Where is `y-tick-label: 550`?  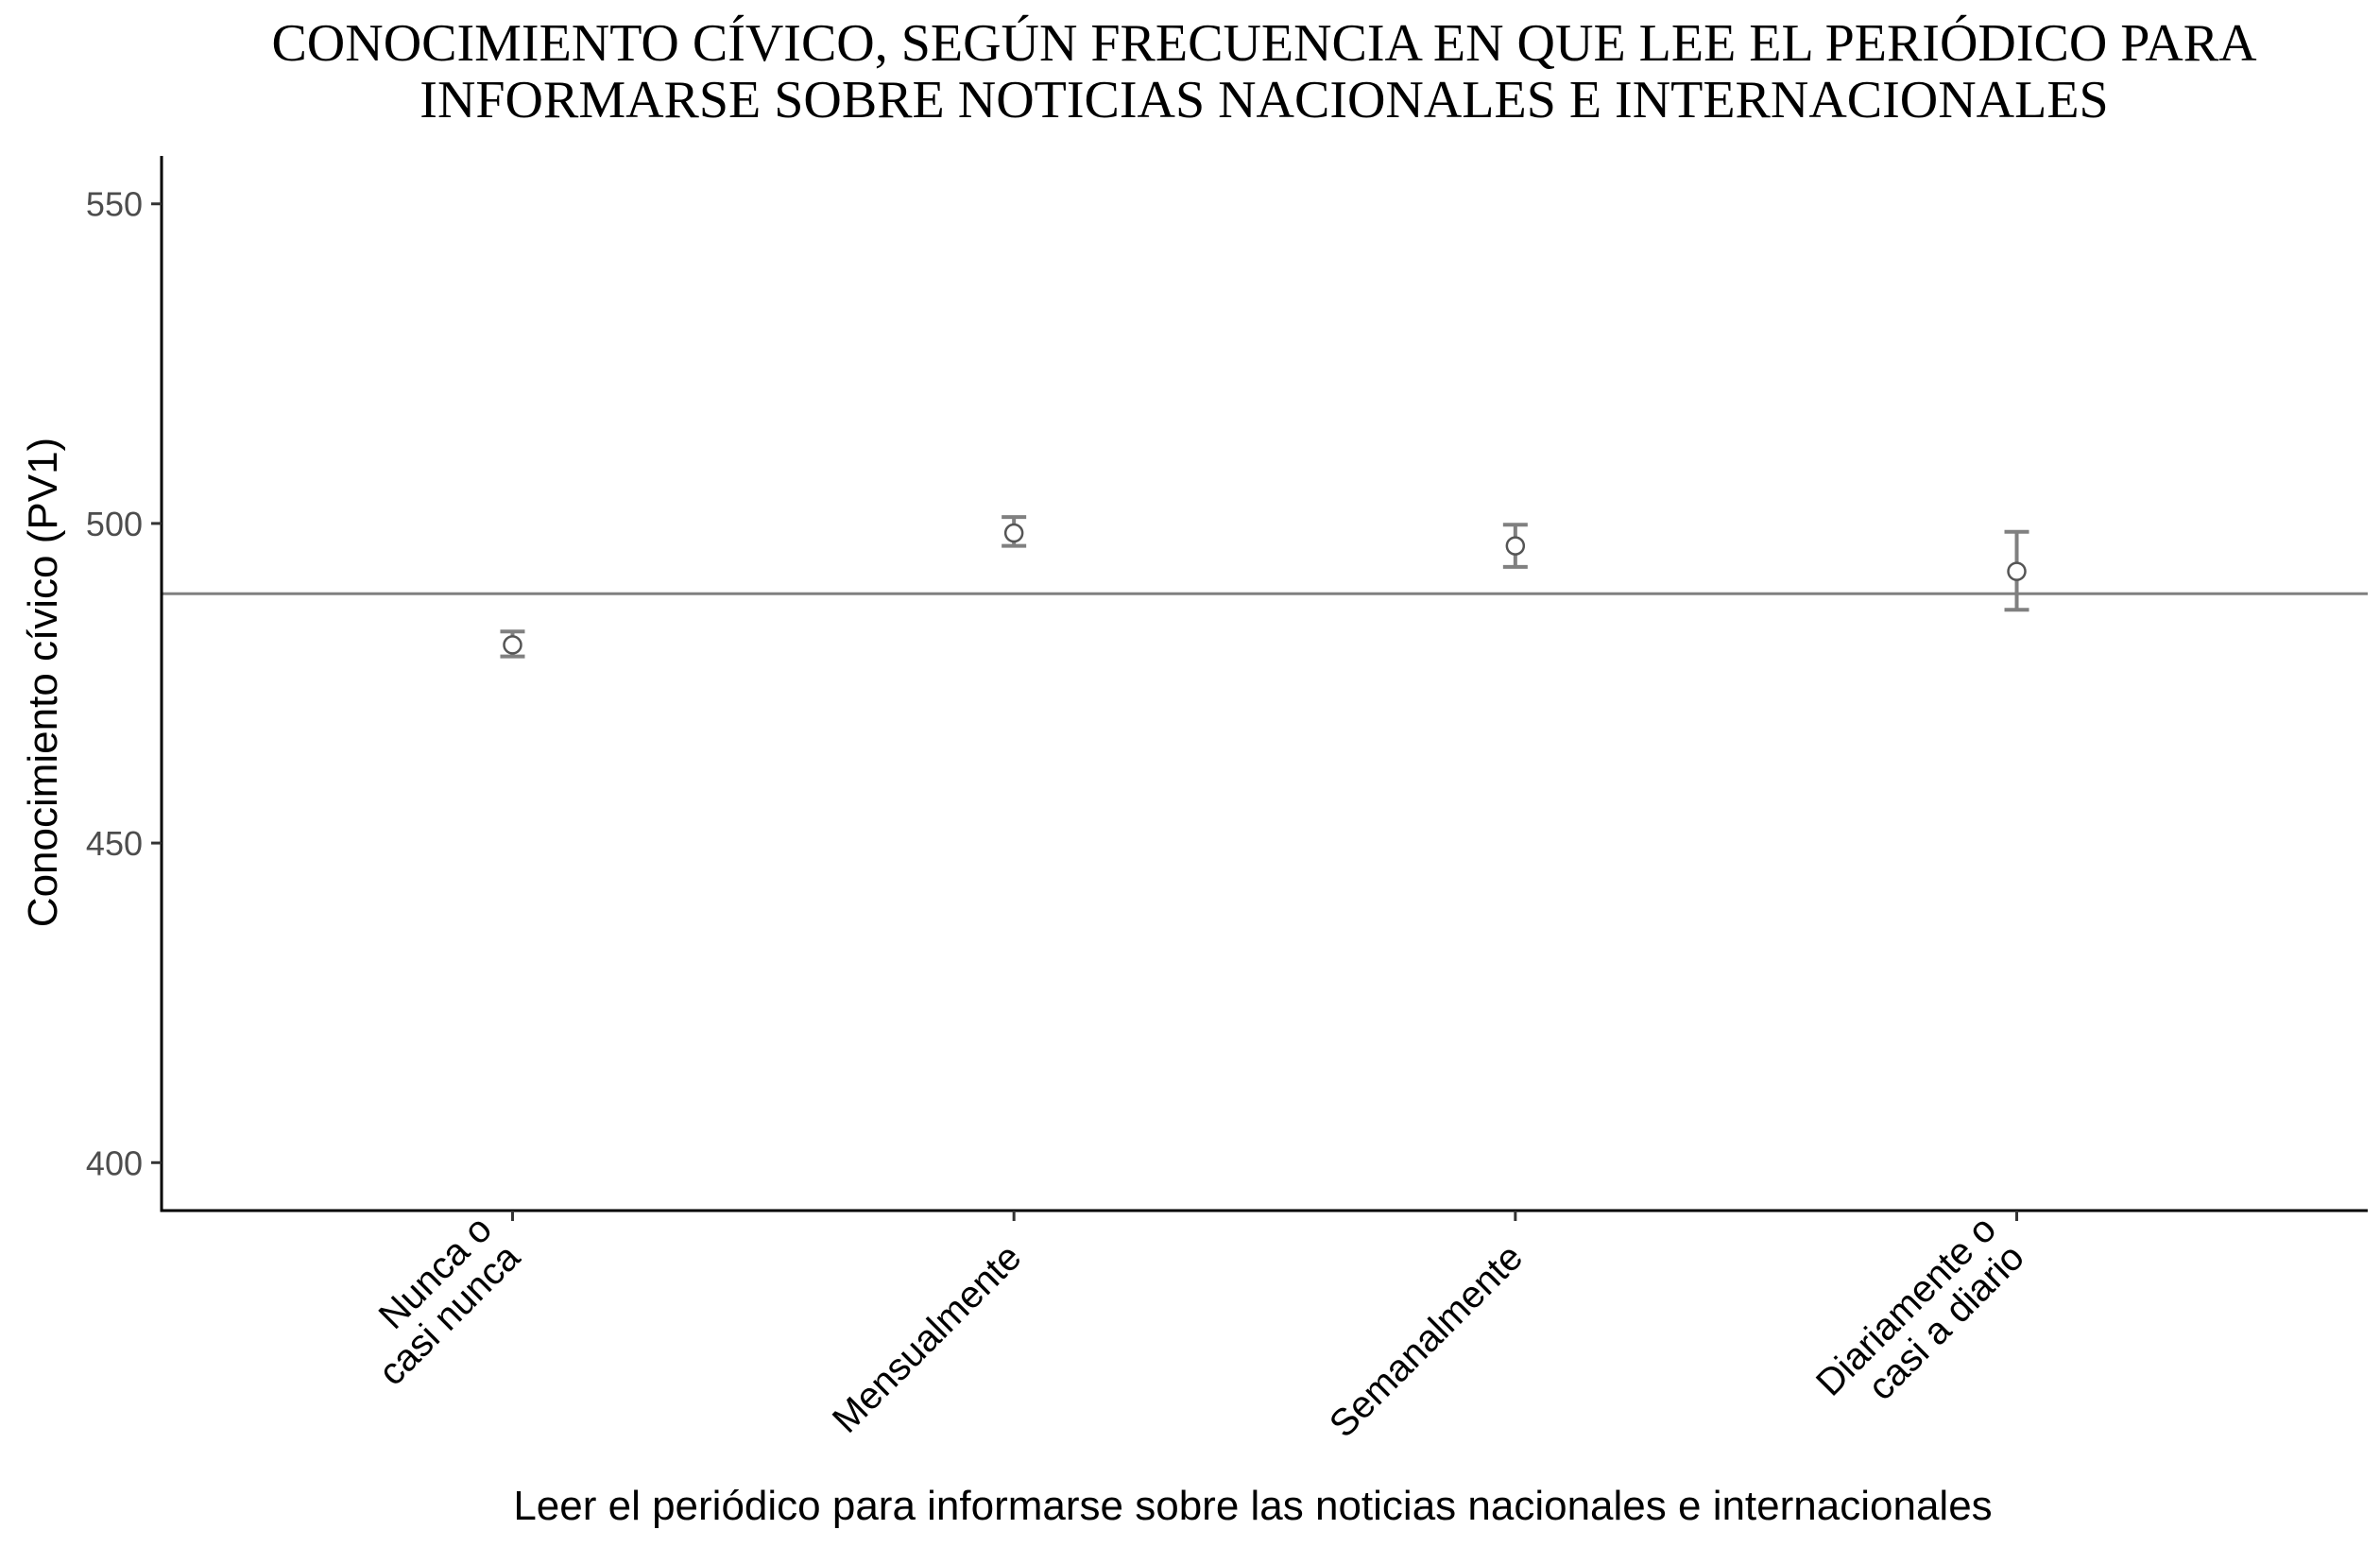 y-tick-label: 550 is located at coordinates (114, 204).